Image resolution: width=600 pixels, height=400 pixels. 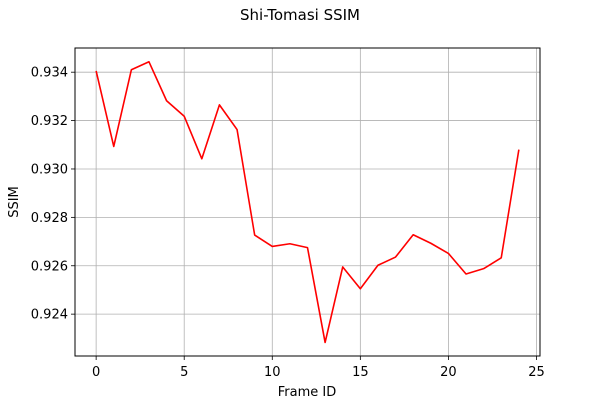 What do you see at coordinates (184, 372) in the screenshot?
I see `x-tick-label: 5` at bounding box center [184, 372].